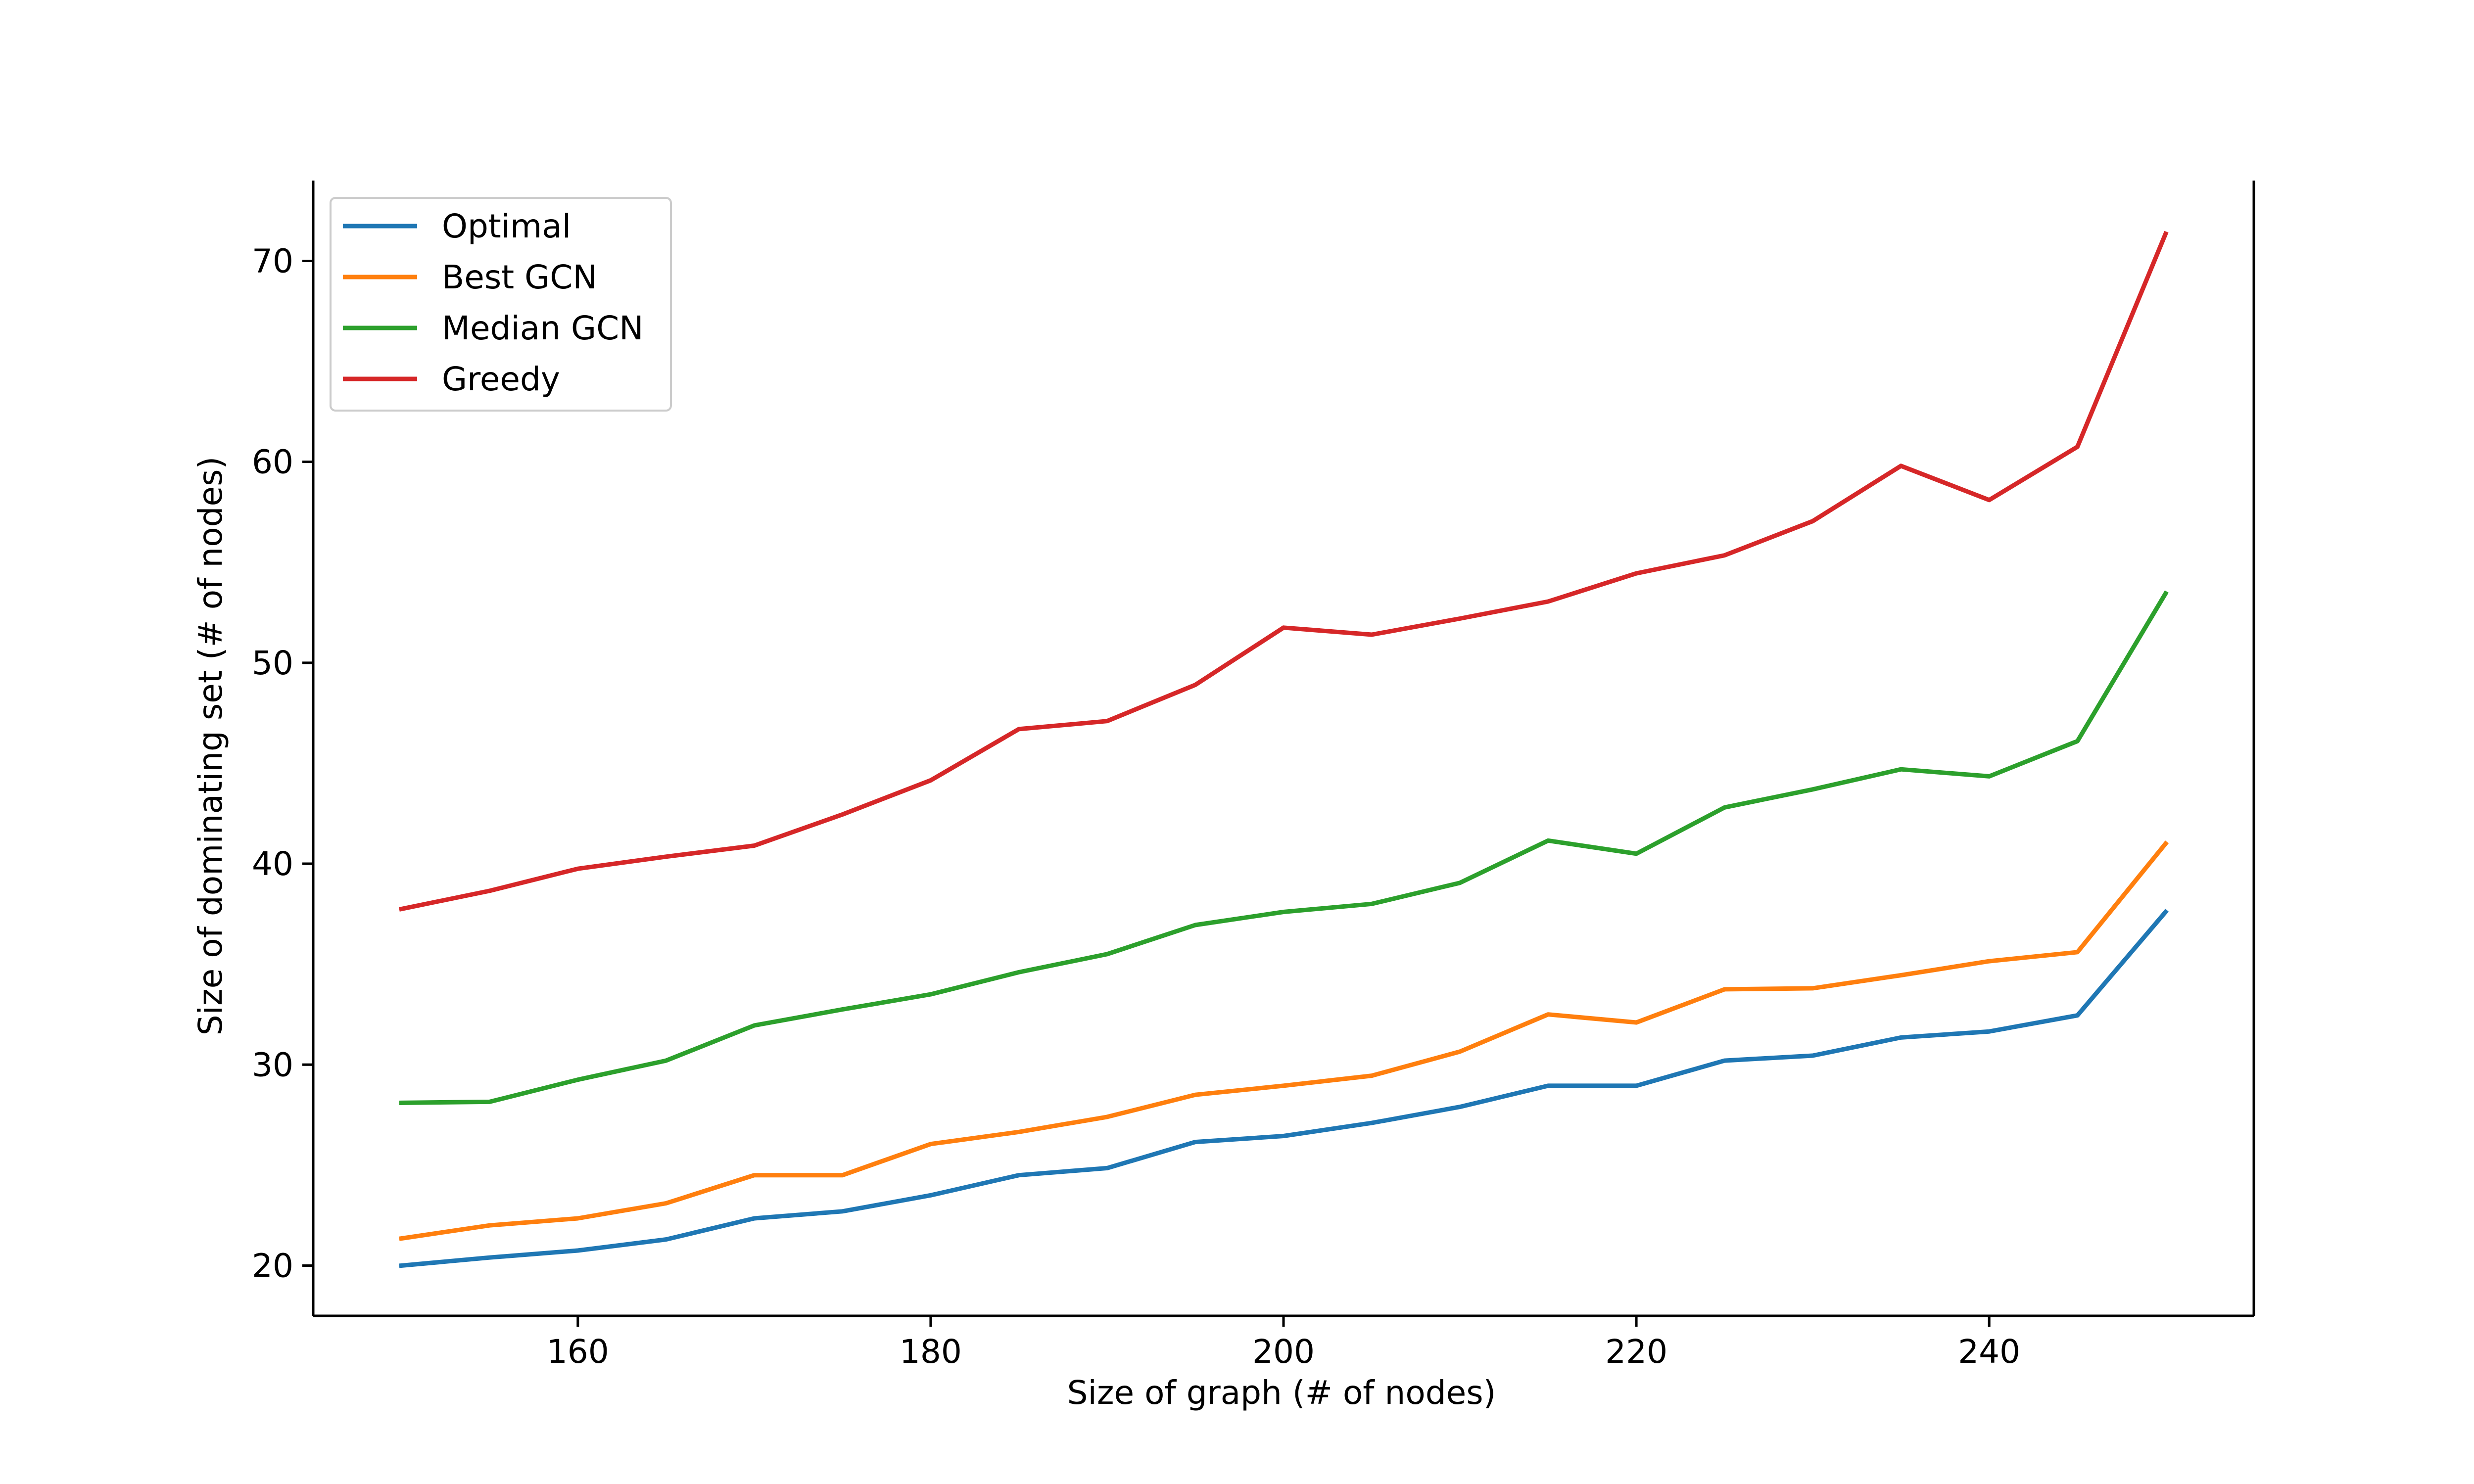 The width and height of the screenshot is (2474, 1484). I want to click on y-axis-label: Size of dominating set (# of nodes), so click(211, 746).